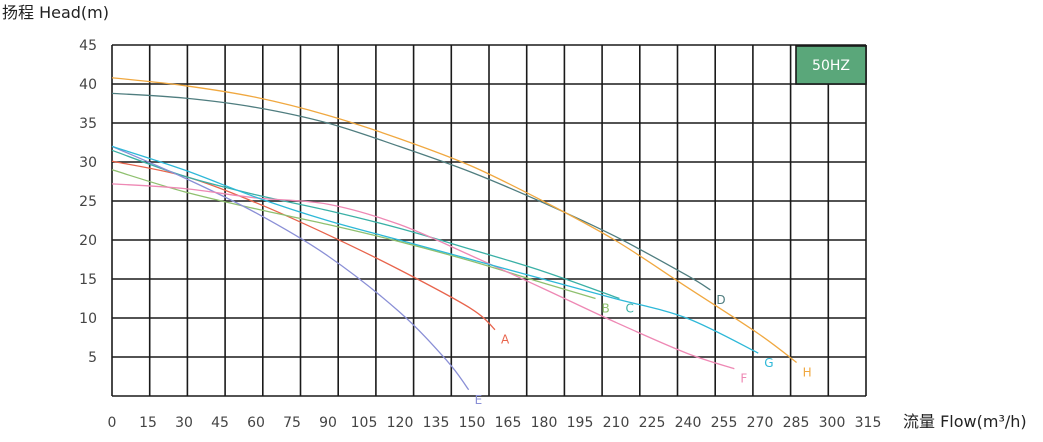 The image size is (1043, 442). I want to click on y-axis-title: 扬程 Head(m), so click(55, 12).